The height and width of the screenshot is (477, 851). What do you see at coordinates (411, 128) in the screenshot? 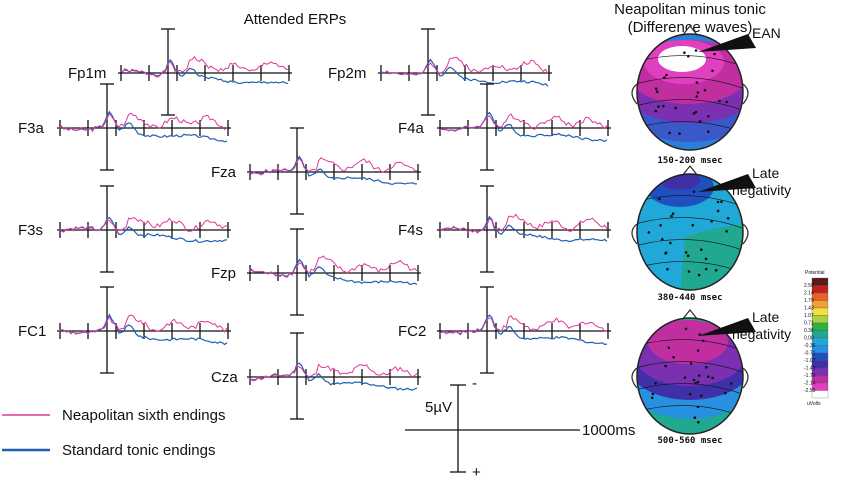
I see `channel-label: F4a` at bounding box center [411, 128].